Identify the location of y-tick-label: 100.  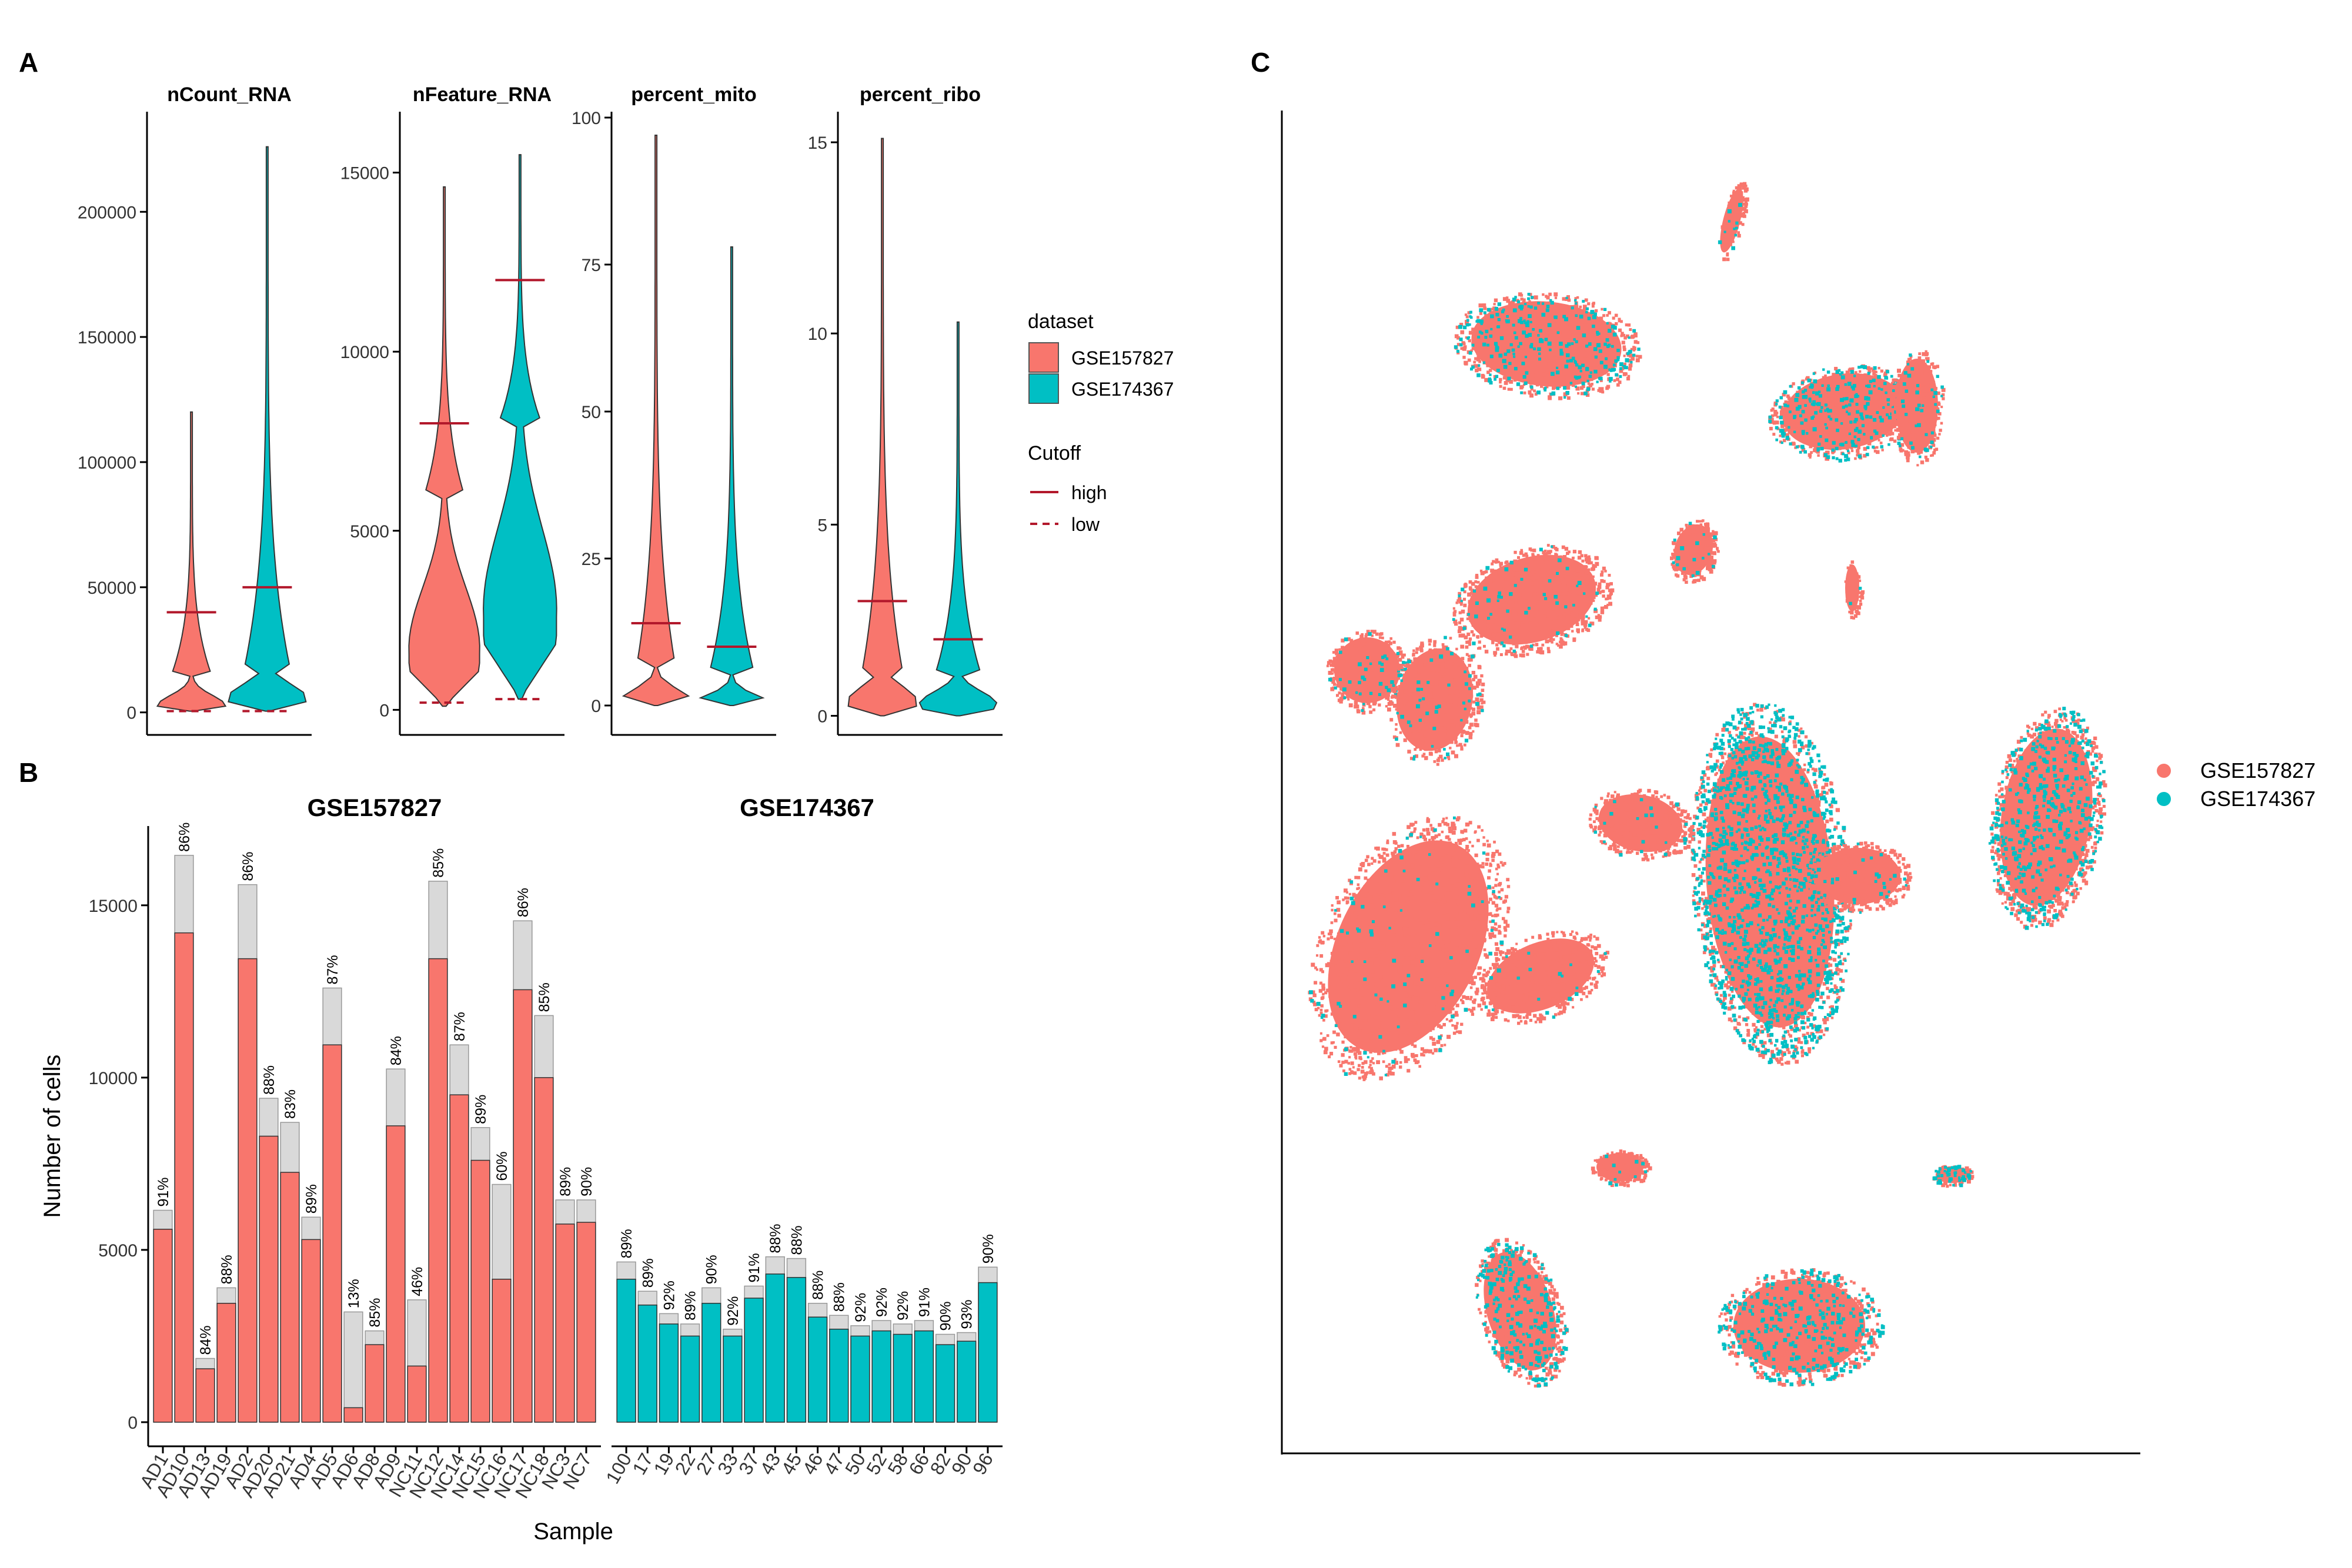
(586, 118).